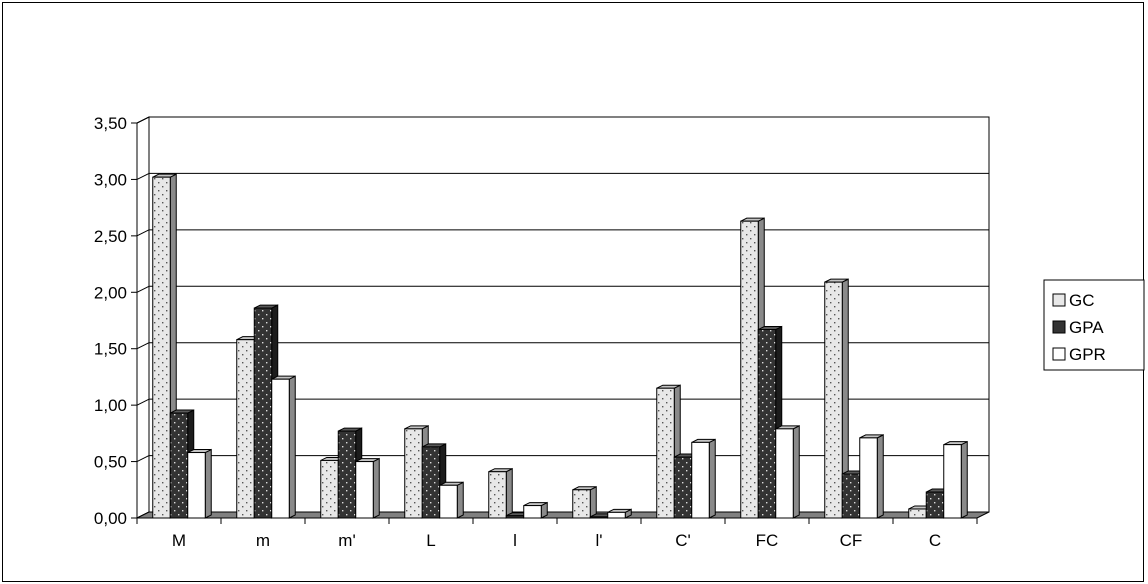 This screenshot has width=1148, height=584. What do you see at coordinates (598, 540) in the screenshot?
I see `x-tick-label: l'` at bounding box center [598, 540].